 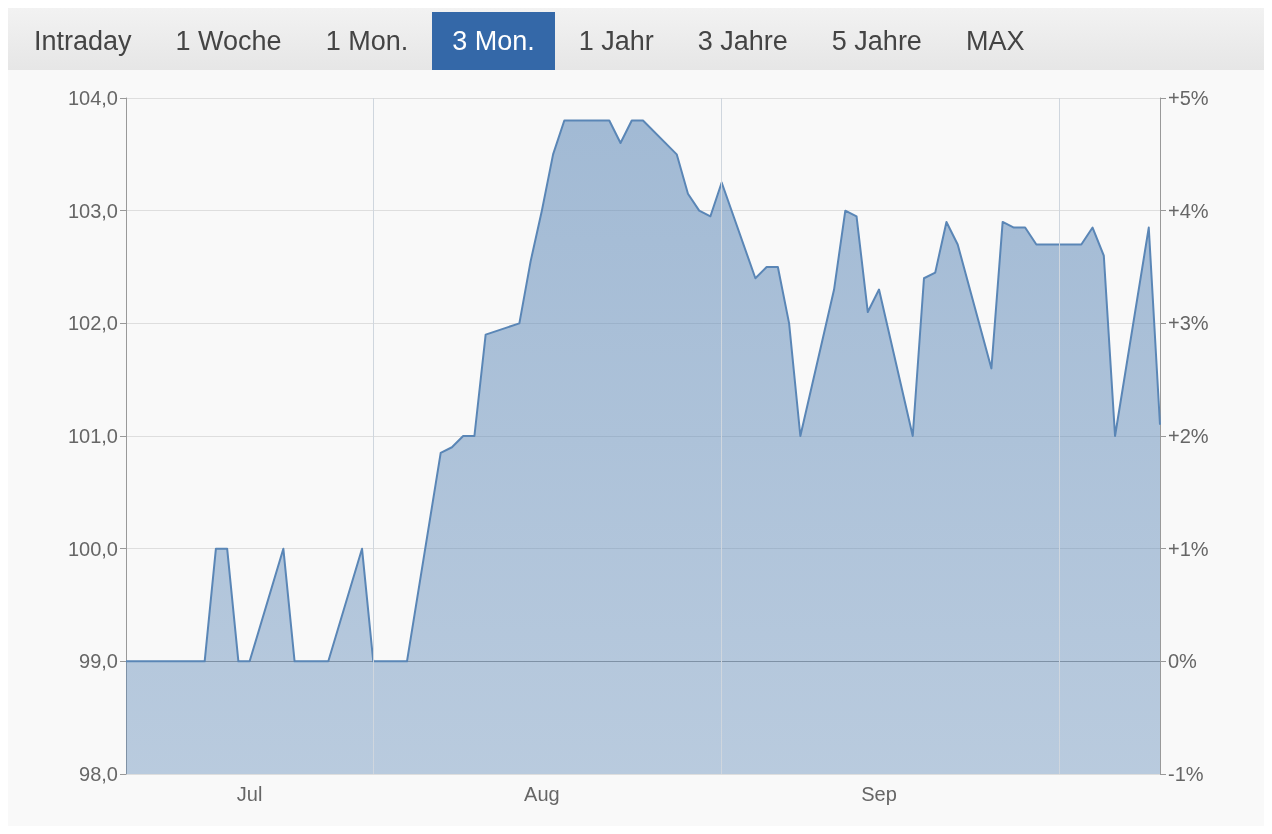 What do you see at coordinates (92, 98) in the screenshot?
I see `y-tick-label: 104,0` at bounding box center [92, 98].